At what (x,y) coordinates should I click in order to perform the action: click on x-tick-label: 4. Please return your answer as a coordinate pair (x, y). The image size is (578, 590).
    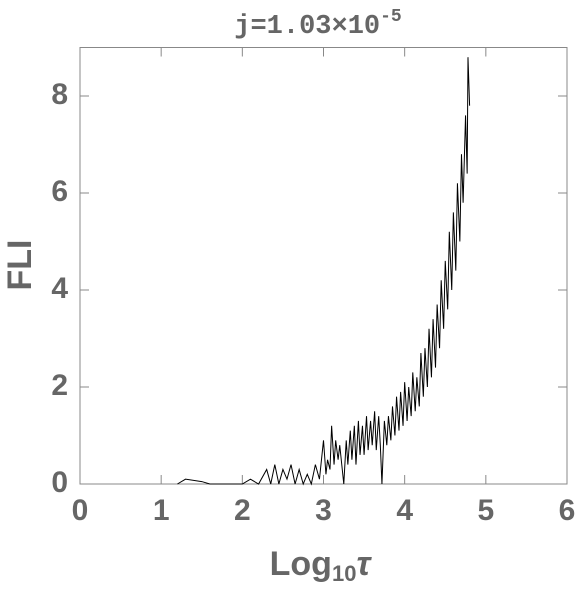
    Looking at the image, I should click on (404, 510).